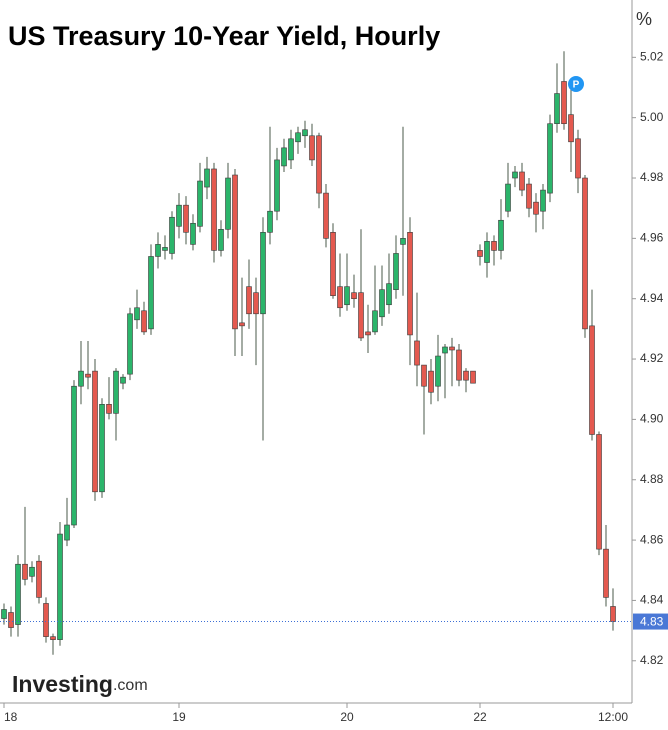 Image resolution: width=668 pixels, height=730 pixels. What do you see at coordinates (224, 36) in the screenshot?
I see `chart-title: US Treasury 10-Year Yield, Hourly` at bounding box center [224, 36].